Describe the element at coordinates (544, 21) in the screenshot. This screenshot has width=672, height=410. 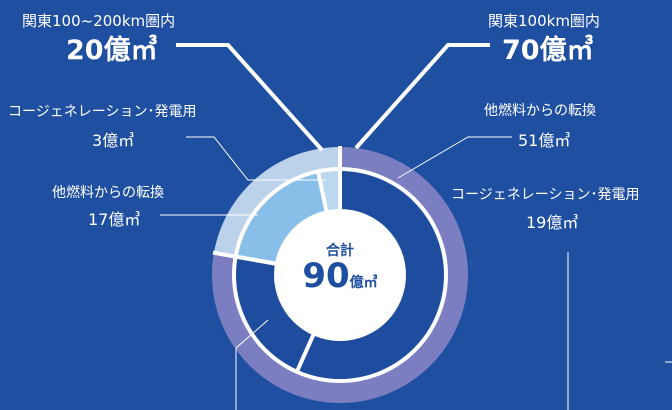
I see `region-label-within100: 関東100km圏内` at that location.